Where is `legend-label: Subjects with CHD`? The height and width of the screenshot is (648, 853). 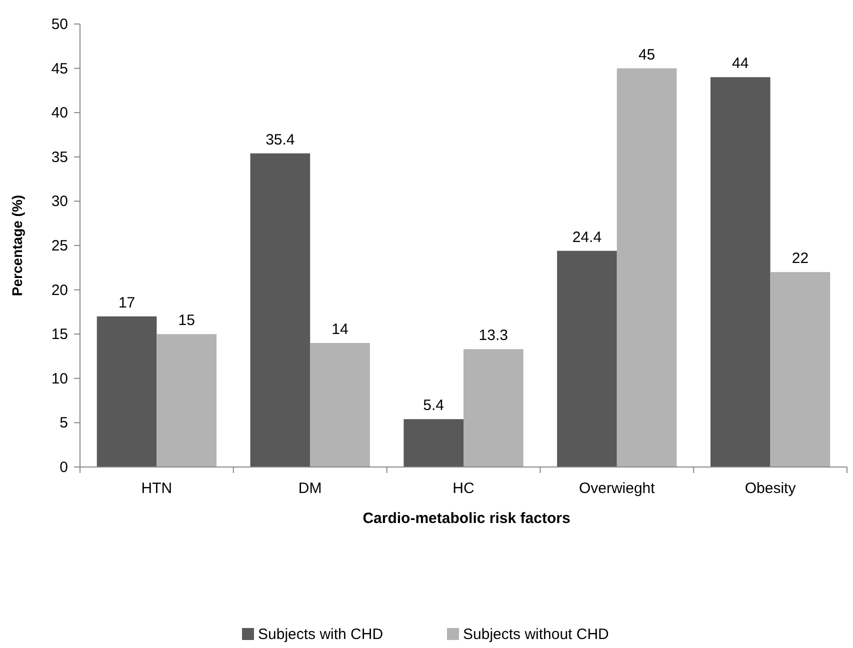 legend-label: Subjects with CHD is located at coordinates (321, 634).